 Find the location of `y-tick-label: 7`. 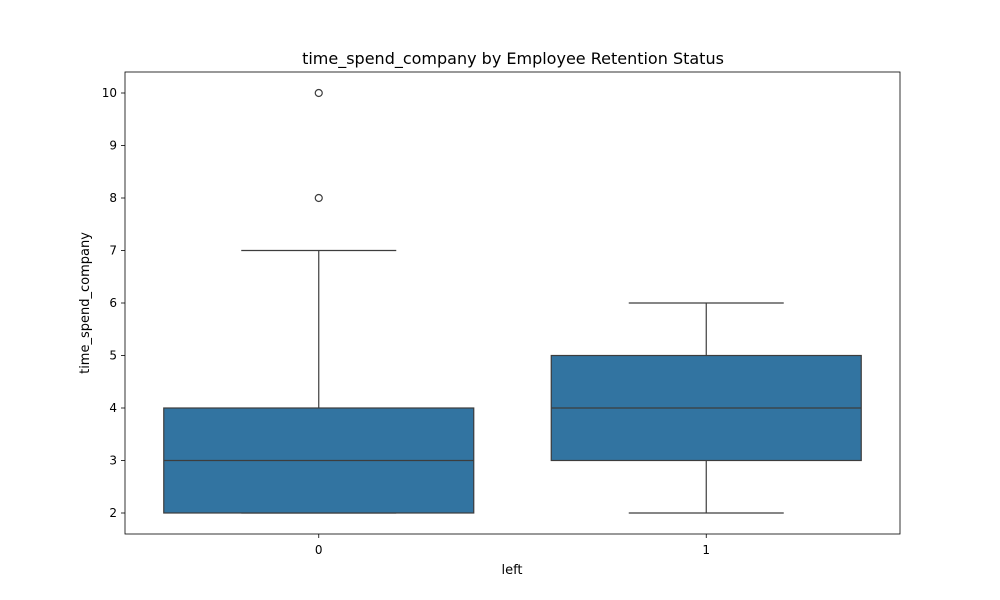

y-tick-label: 7 is located at coordinates (113, 251).